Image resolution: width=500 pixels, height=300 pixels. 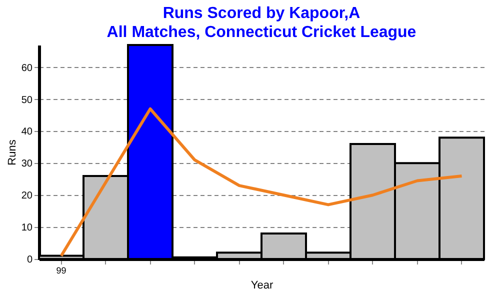 What do you see at coordinates (27, 68) in the screenshot?
I see `y-tick-label: 60` at bounding box center [27, 68].